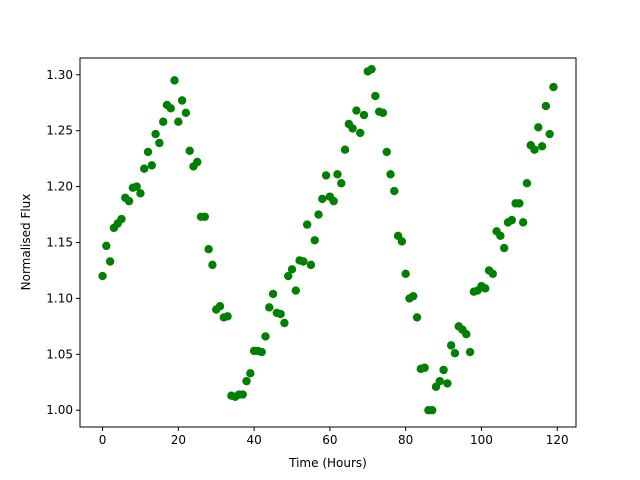 This screenshot has width=640, height=480. Describe the element at coordinates (59, 75) in the screenshot. I see `y-tick-label: 1.30` at that location.